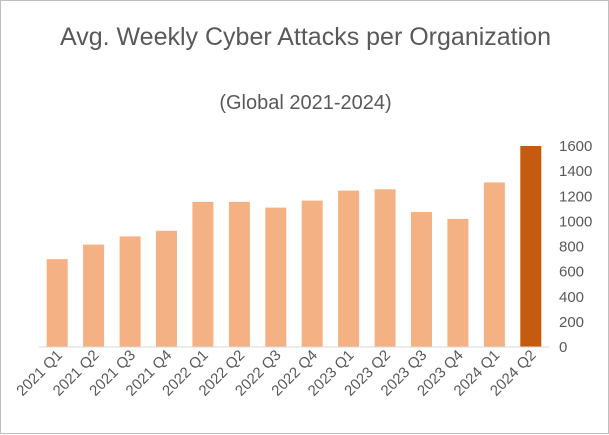 The width and height of the screenshot is (609, 435). I want to click on y-tick-label: 800, so click(571, 247).